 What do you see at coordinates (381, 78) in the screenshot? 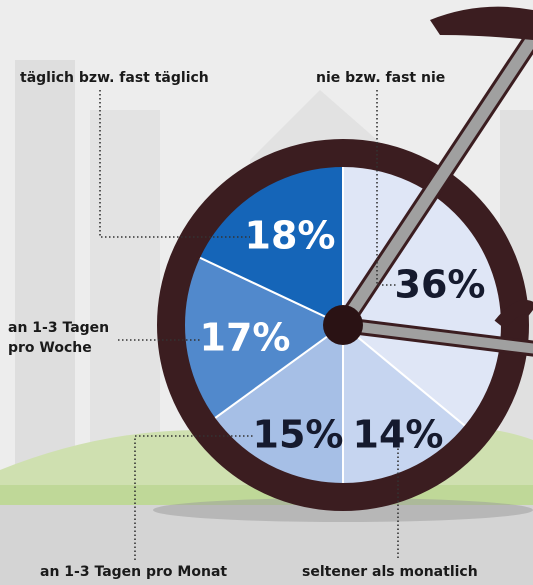
I see `category-label: nie bzw. fast nie` at bounding box center [381, 78].